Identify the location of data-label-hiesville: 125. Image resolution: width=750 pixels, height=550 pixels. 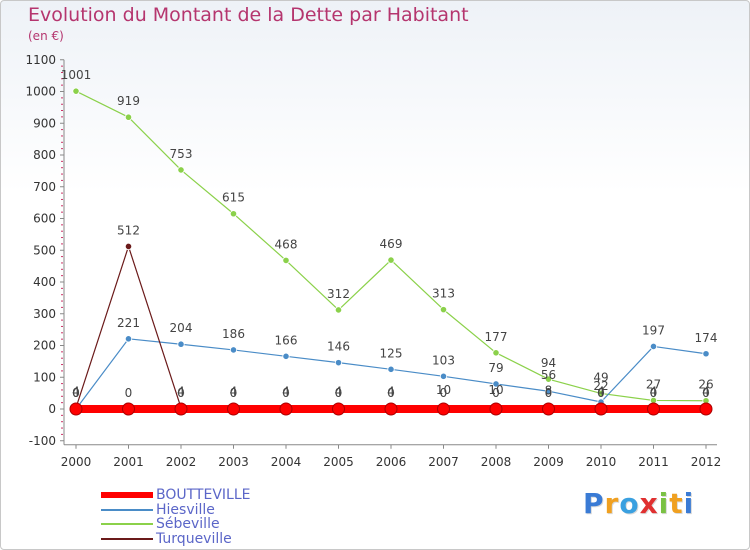
(391, 353).